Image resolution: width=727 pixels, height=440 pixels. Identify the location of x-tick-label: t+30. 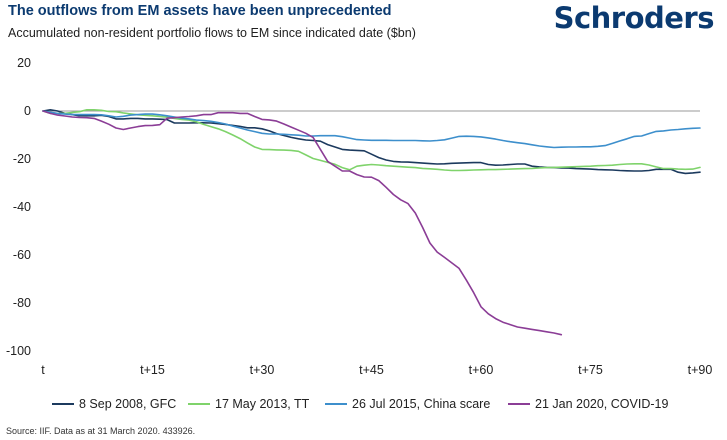
(262, 370).